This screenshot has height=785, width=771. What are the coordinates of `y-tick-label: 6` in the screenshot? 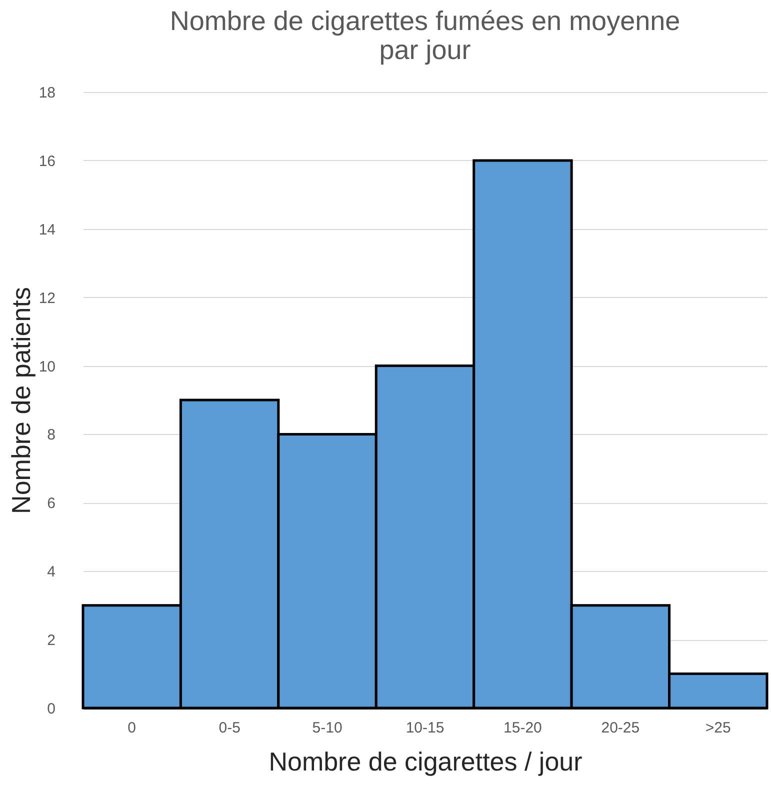 It's located at (51, 503).